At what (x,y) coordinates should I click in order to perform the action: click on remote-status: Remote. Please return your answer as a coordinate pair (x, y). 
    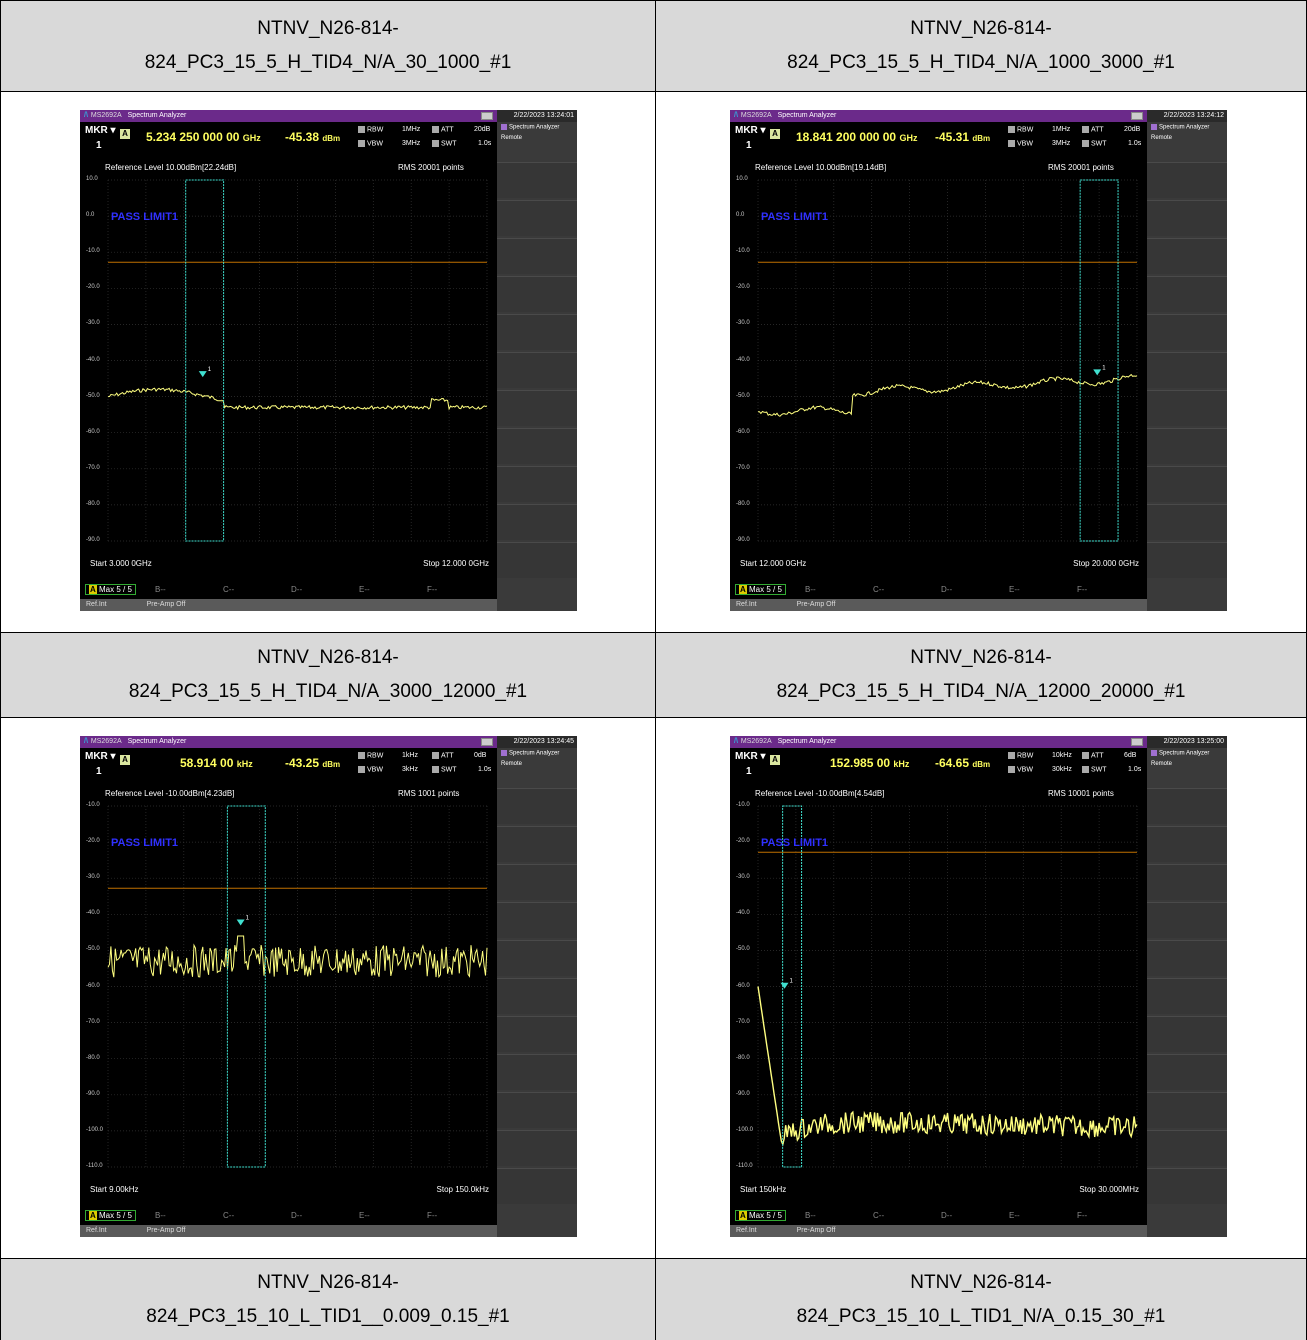
    Looking at the image, I should click on (512, 137).